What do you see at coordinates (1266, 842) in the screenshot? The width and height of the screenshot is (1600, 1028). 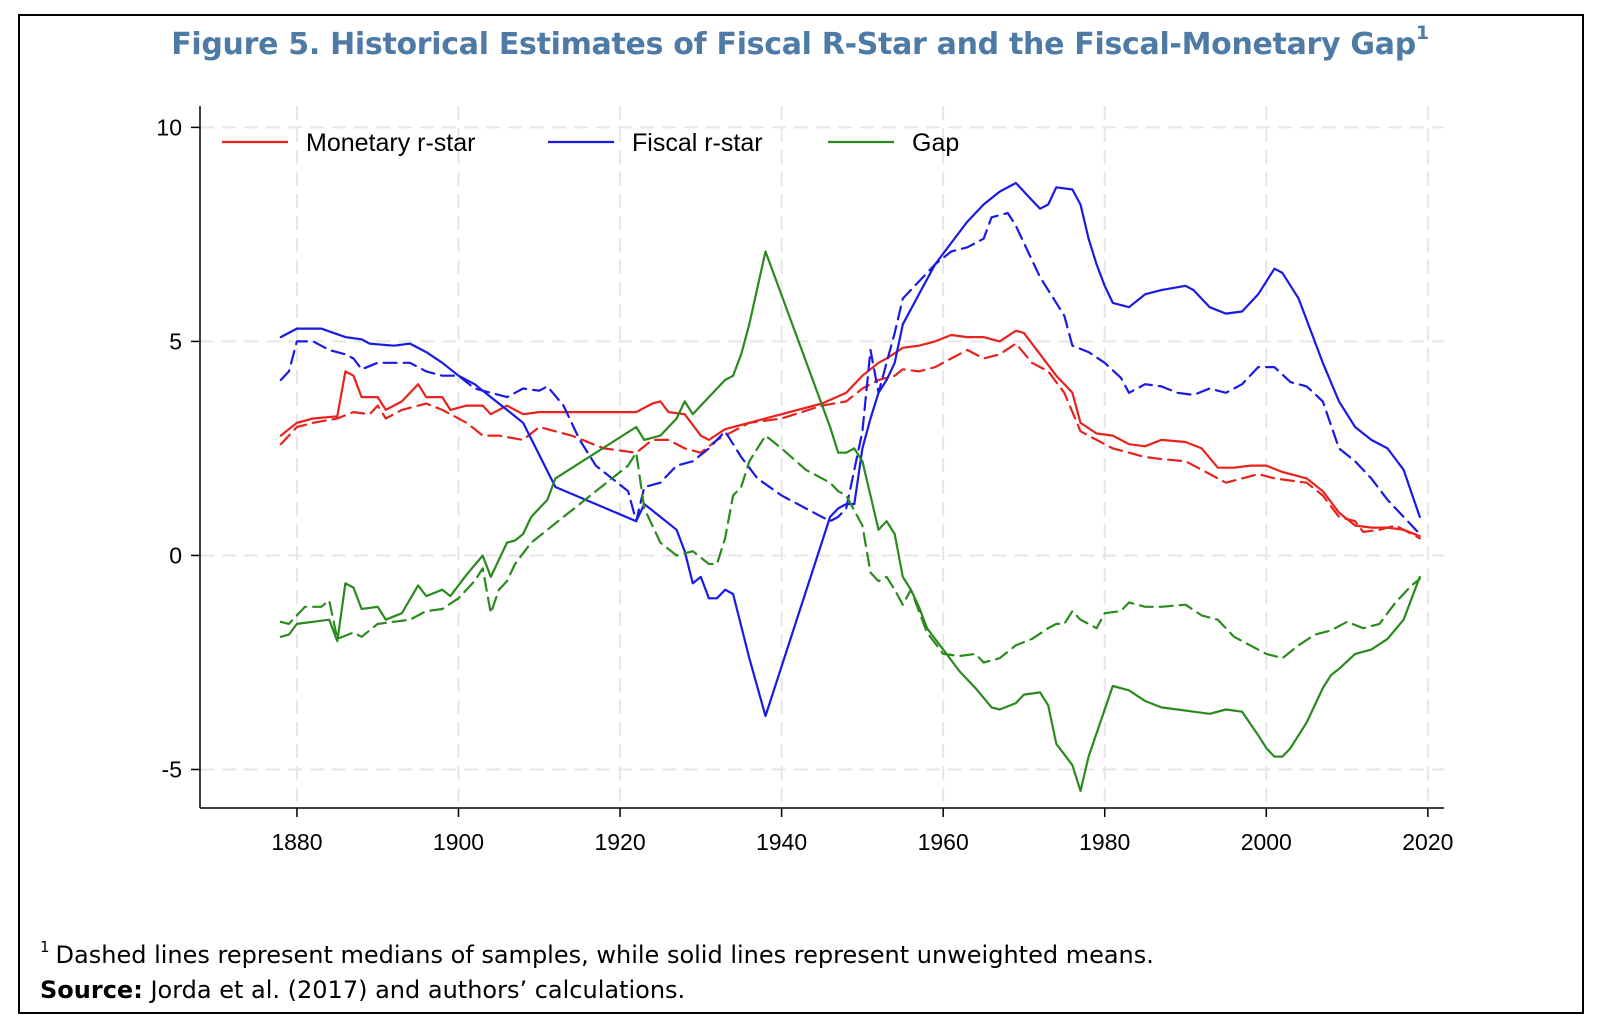 I see `x-tick-label-2000: 2000` at bounding box center [1266, 842].